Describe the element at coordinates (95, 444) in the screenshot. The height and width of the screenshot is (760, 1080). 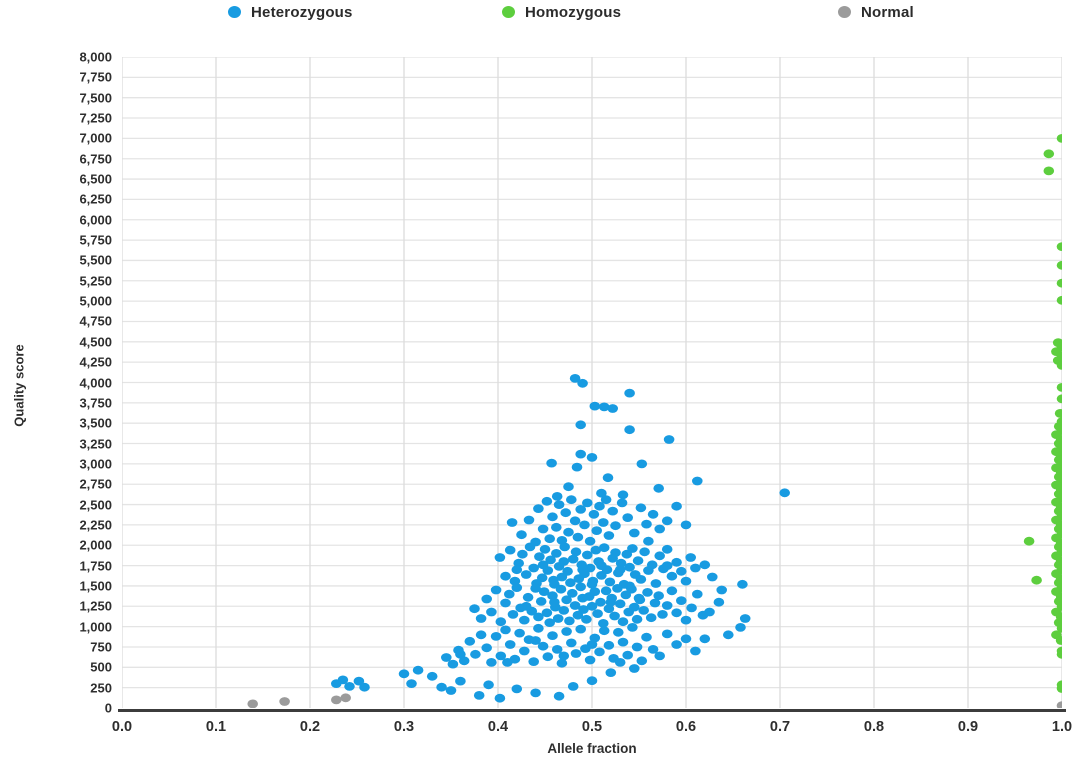
I see `y-tick-label: 3,250` at that location.